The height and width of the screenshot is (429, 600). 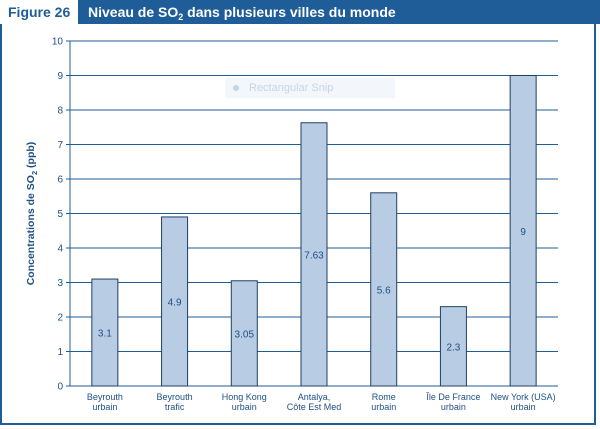 I want to click on snip-icon, so click(x=236, y=88).